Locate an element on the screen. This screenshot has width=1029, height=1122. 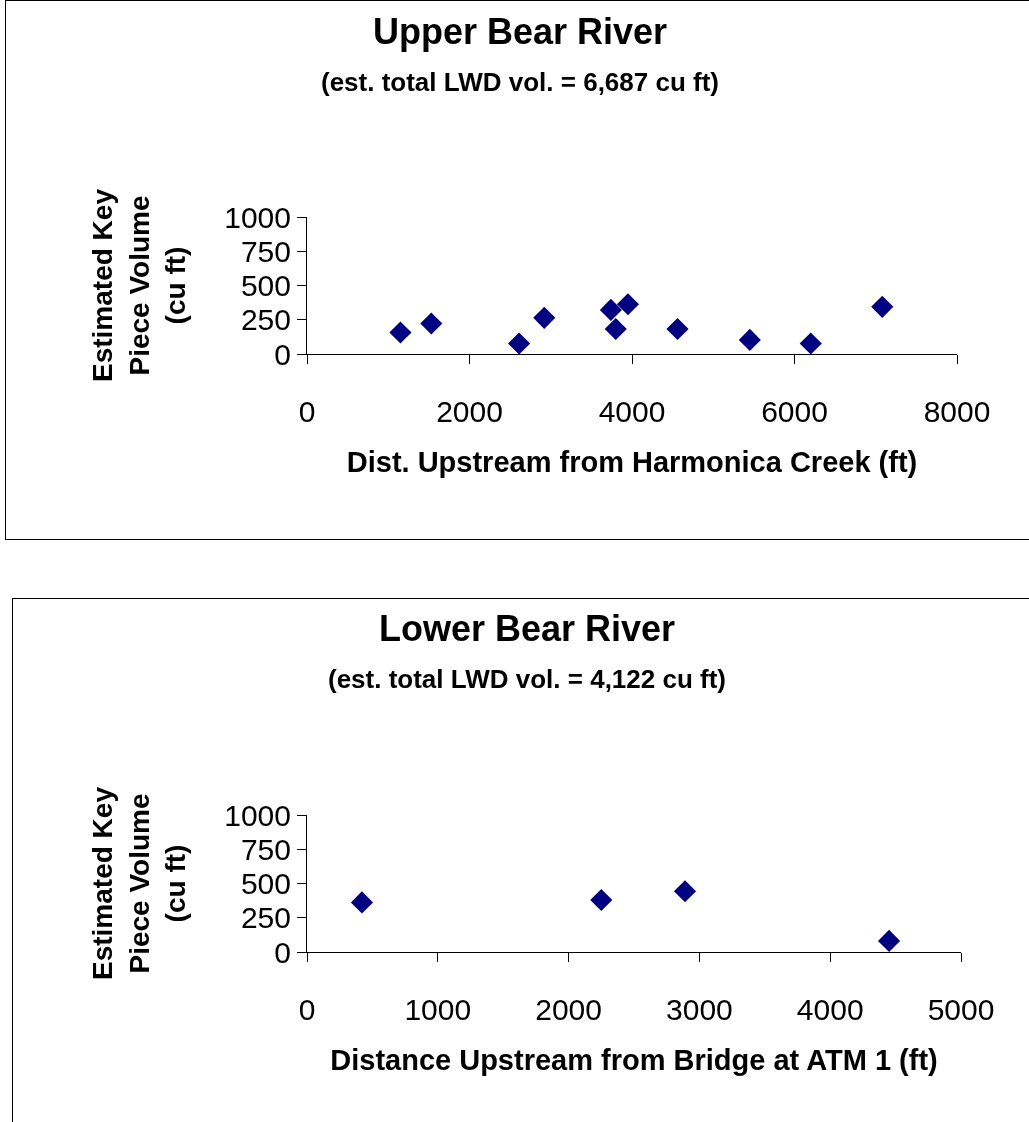
chart-subtitle: (est. total LWD vol. = 4,122 cu ft) is located at coordinates (527, 679).